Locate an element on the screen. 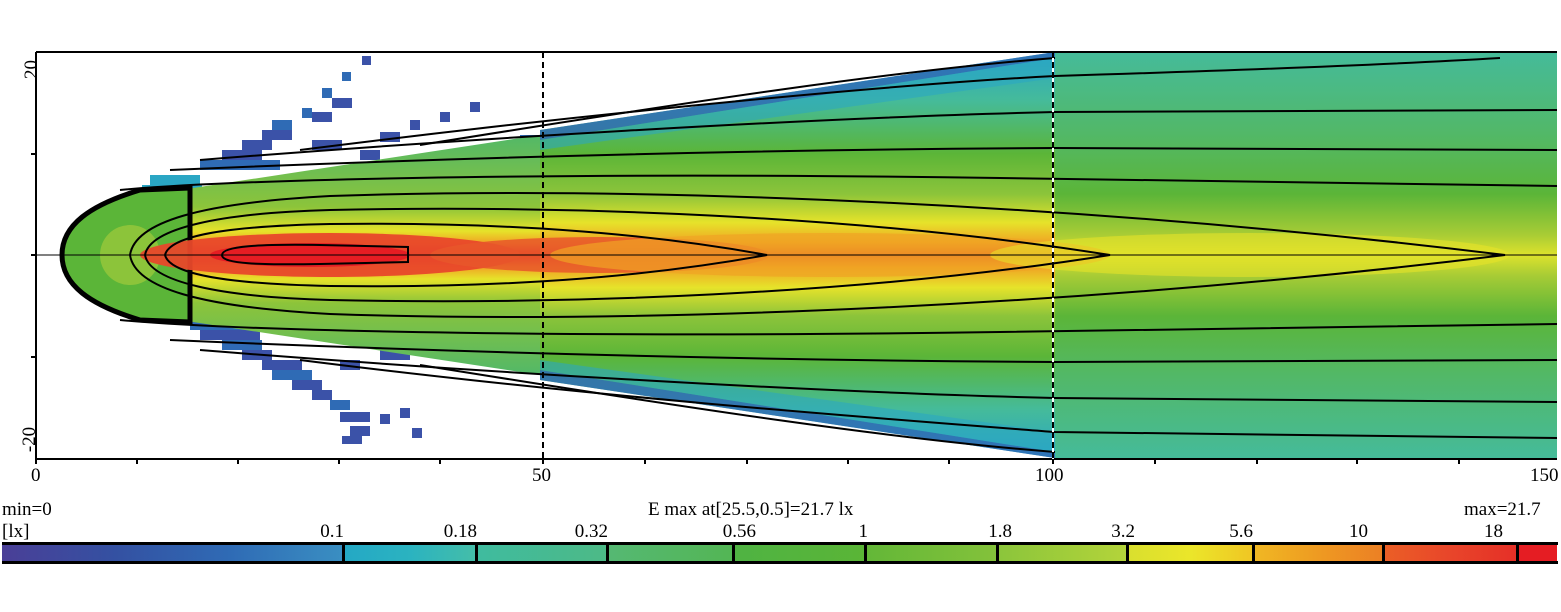 The width and height of the screenshot is (1561, 612). colorbar-segment-18-max is located at coordinates (1536, 553).